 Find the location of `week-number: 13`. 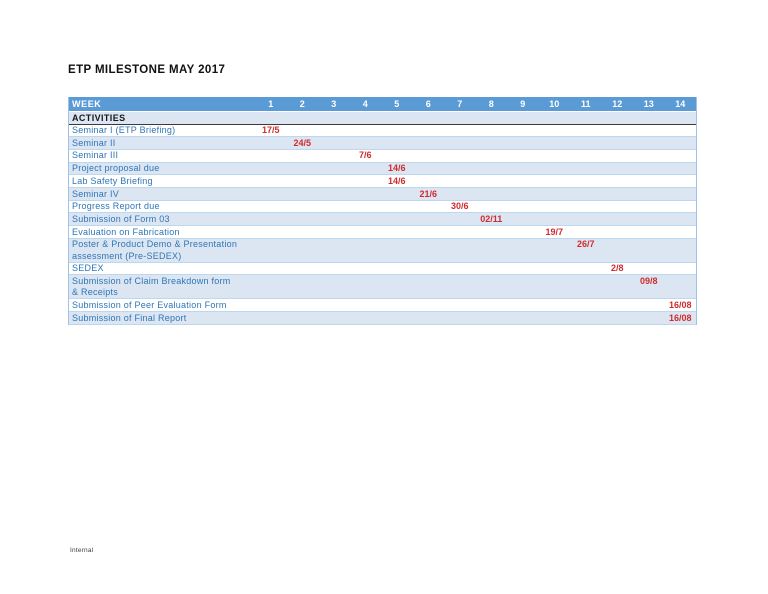

week-number: 13 is located at coordinates (648, 104).